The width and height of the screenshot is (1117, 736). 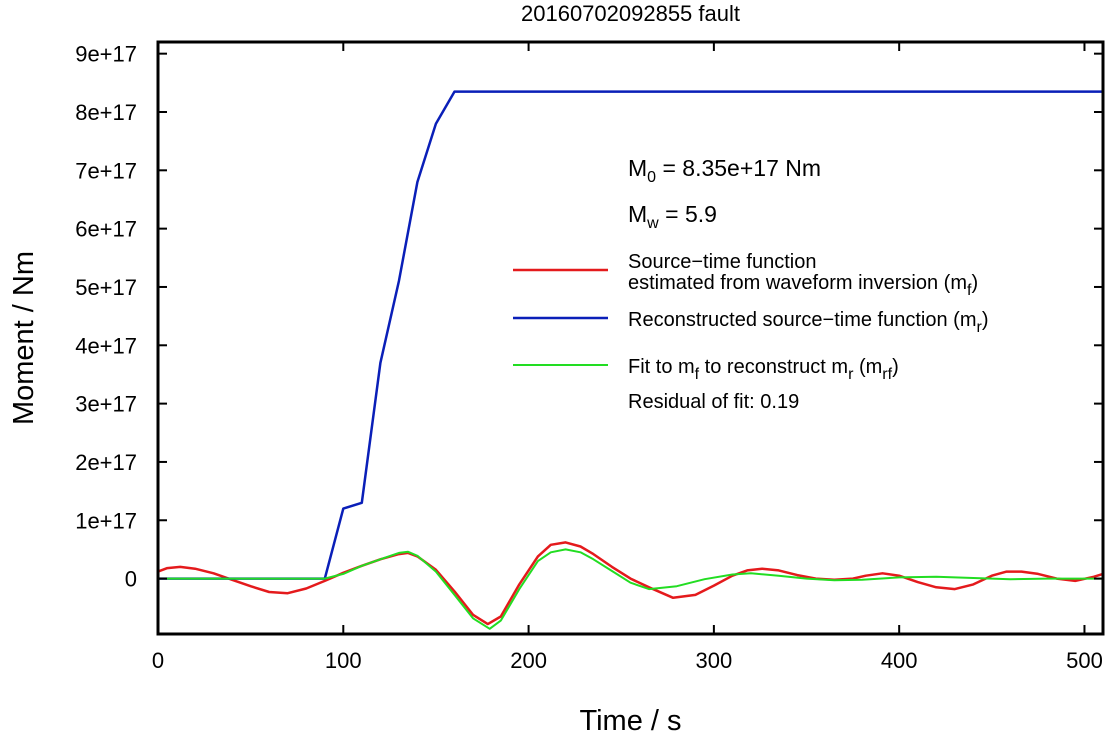 What do you see at coordinates (106, 229) in the screenshot?
I see `y-tick-label: 6e+17` at bounding box center [106, 229].